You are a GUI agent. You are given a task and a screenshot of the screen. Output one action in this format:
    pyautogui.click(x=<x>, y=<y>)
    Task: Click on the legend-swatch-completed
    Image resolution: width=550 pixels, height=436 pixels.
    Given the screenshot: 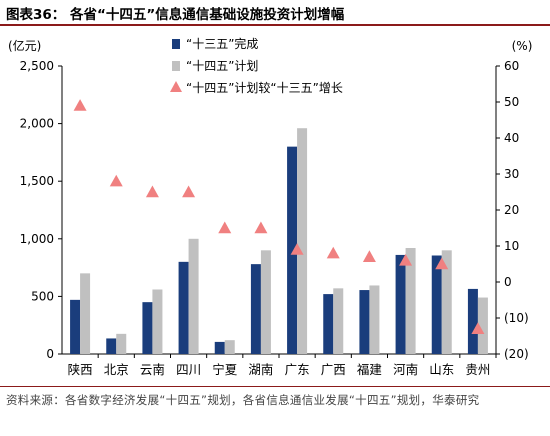 What is the action you would take?
    pyautogui.click(x=176, y=44)
    